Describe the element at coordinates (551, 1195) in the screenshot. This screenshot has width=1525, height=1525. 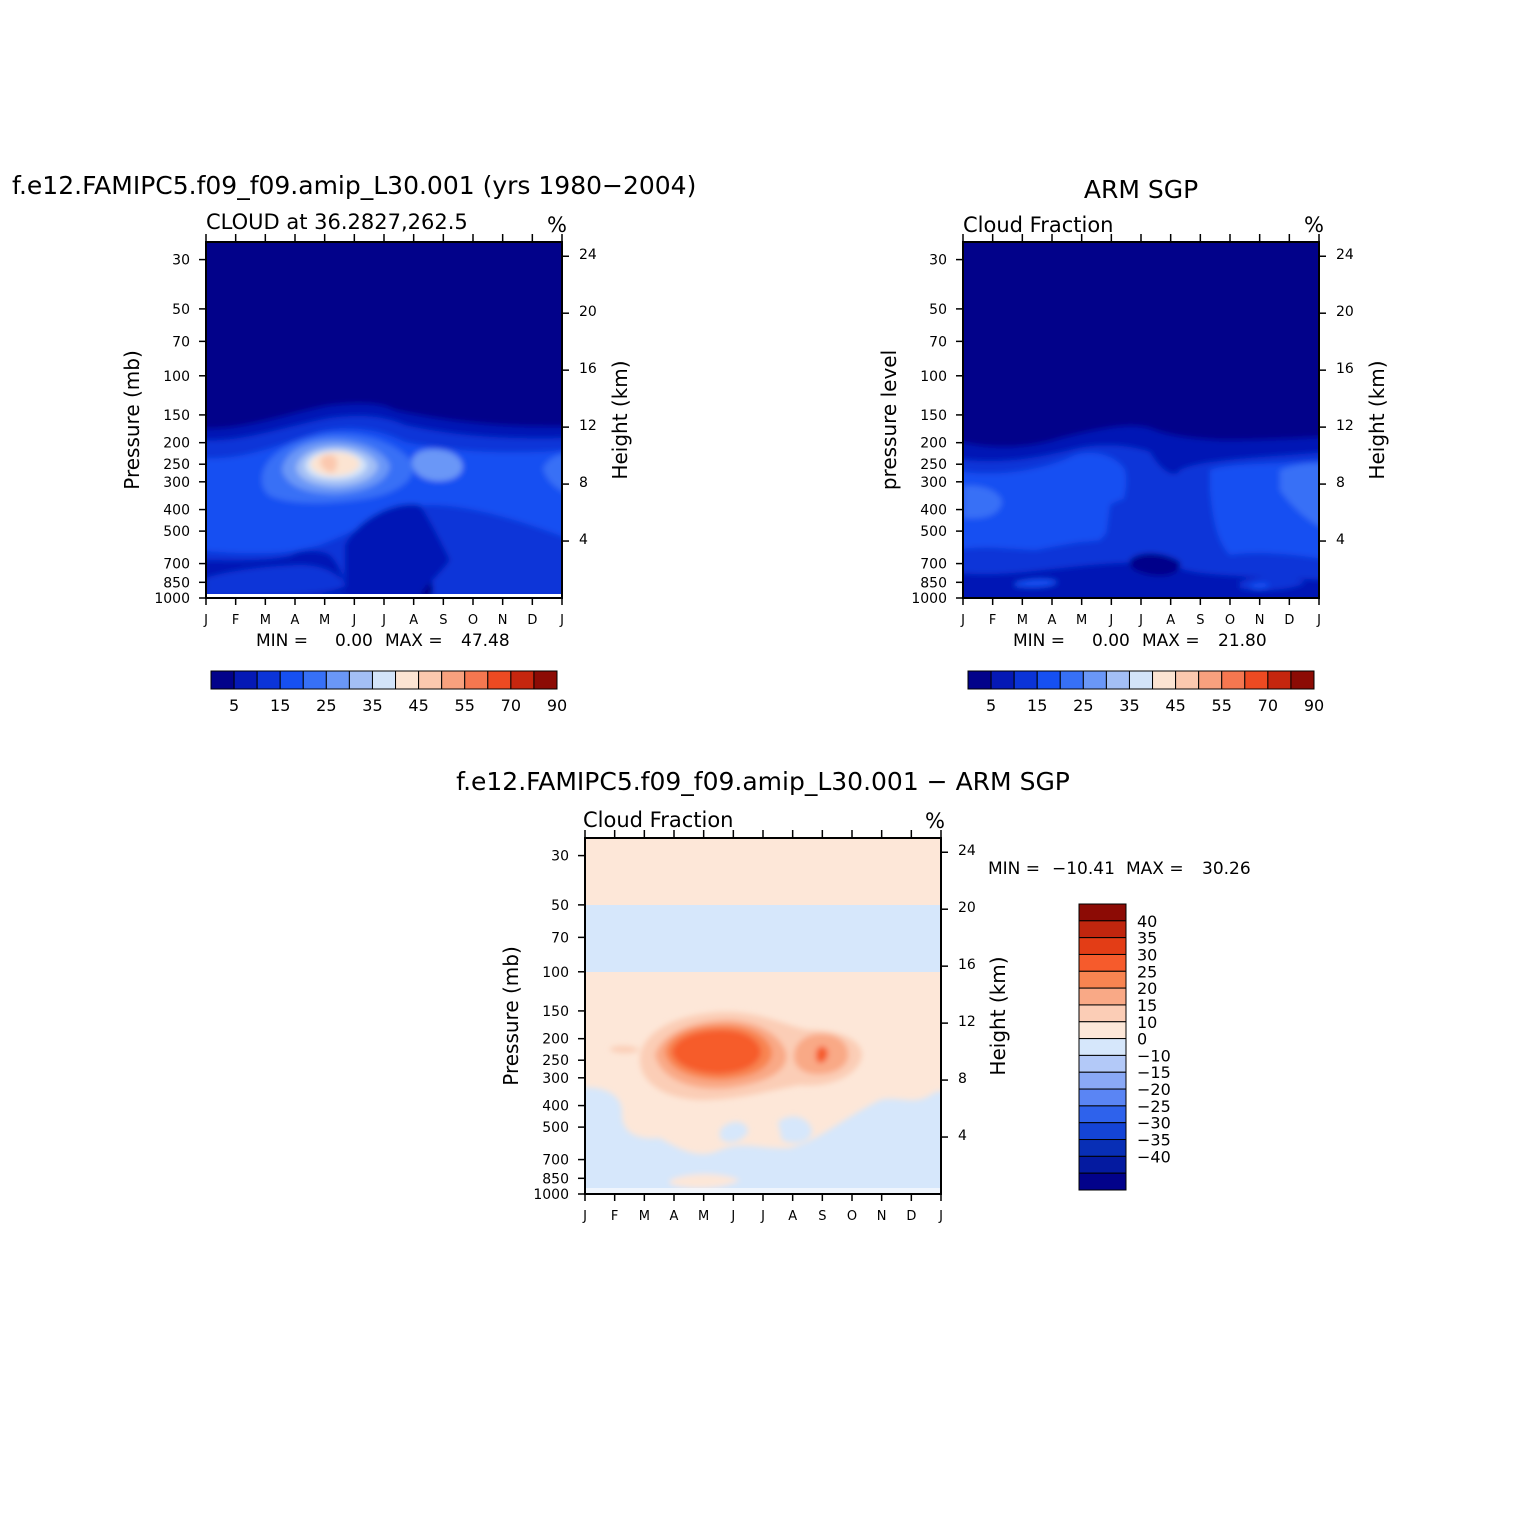
I see `diff-ytick-label: 1000` at that location.